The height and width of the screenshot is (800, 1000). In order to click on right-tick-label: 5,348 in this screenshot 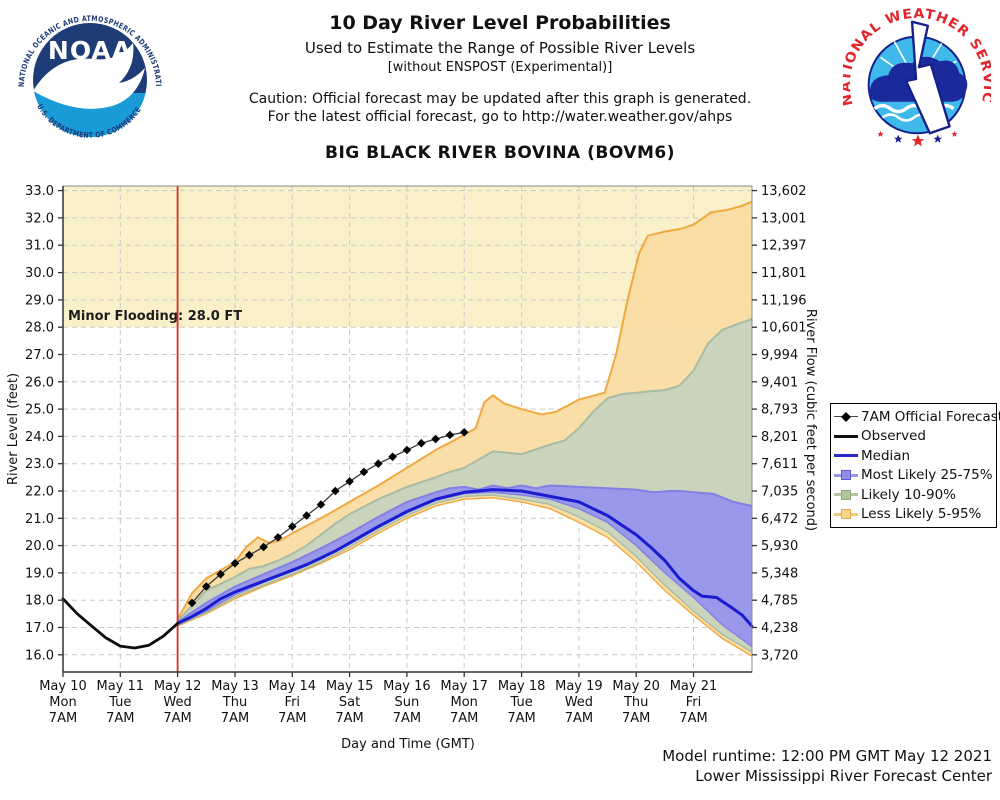, I will do `click(779, 573)`.